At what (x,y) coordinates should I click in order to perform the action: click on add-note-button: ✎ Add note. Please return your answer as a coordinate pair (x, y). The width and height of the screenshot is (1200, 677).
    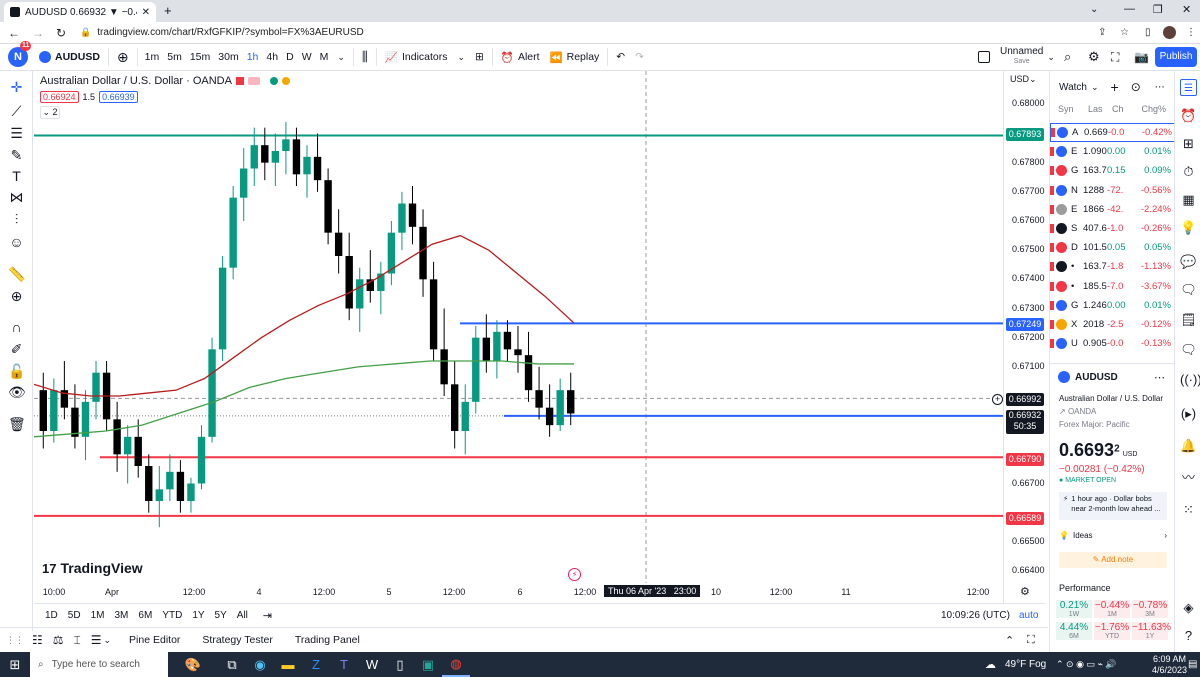
    Looking at the image, I should click on (1113, 560).